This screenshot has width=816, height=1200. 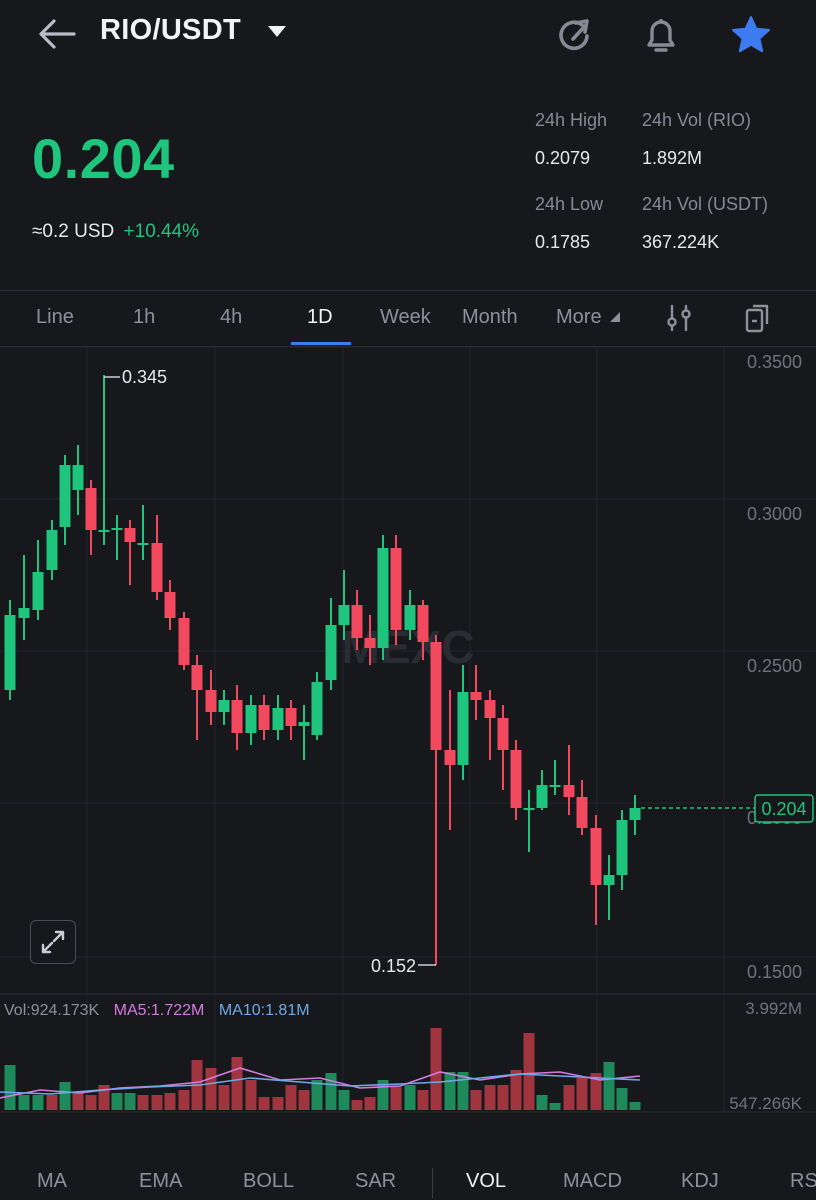 What do you see at coordinates (53, 942) in the screenshot?
I see `fullscreen-expand-icon` at bounding box center [53, 942].